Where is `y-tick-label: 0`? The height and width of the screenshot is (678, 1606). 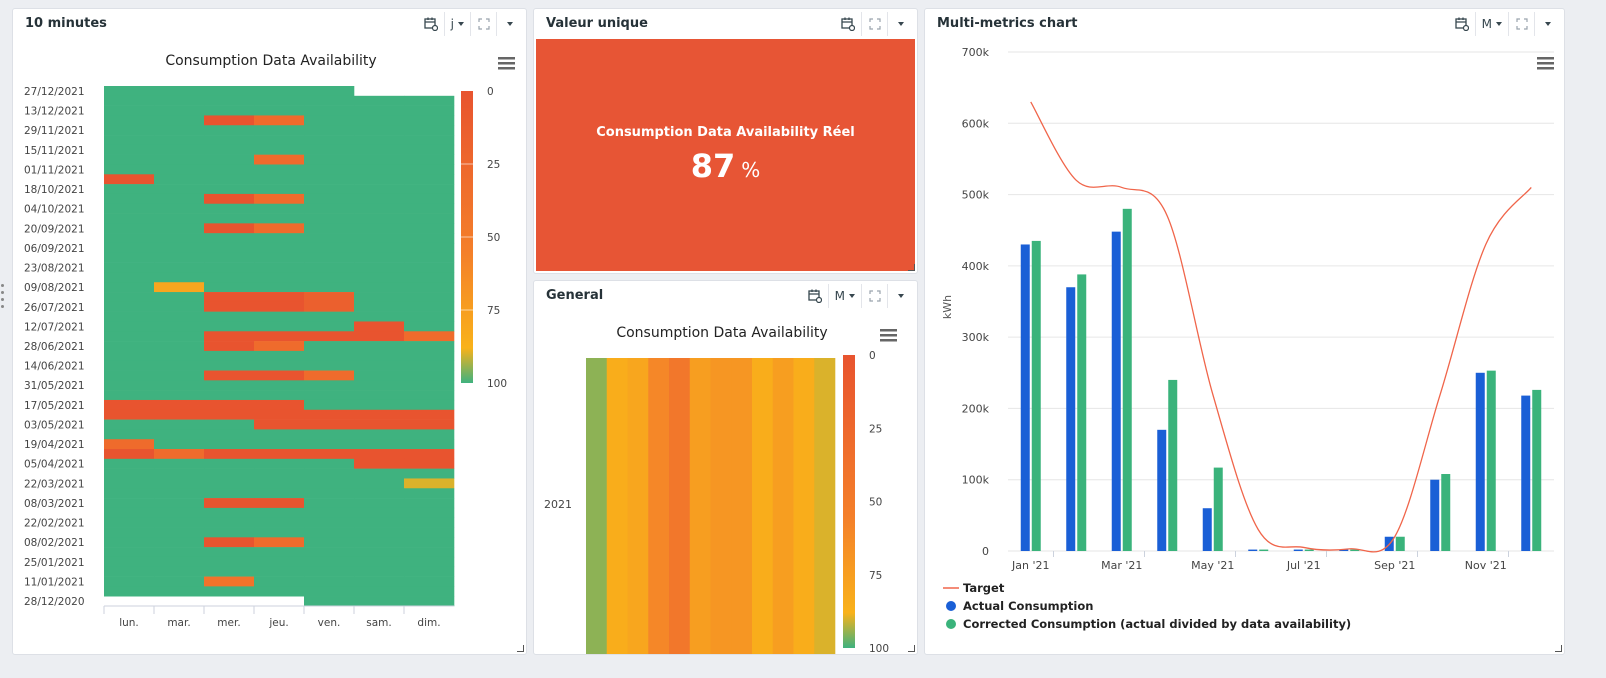
y-tick-label: 0 is located at coordinates (985, 551).